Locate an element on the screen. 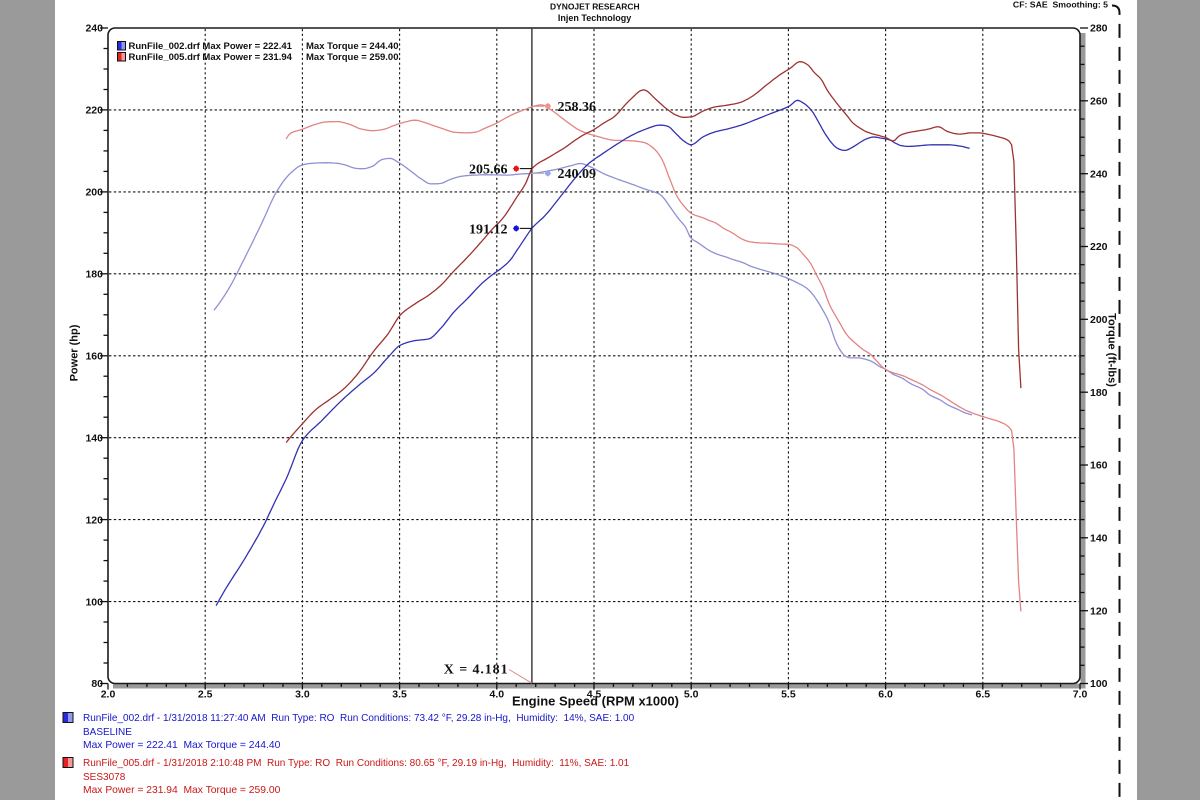 Image resolution: width=1200 pixels, height=800 pixels. svg-text: 6.0 is located at coordinates (885, 695).